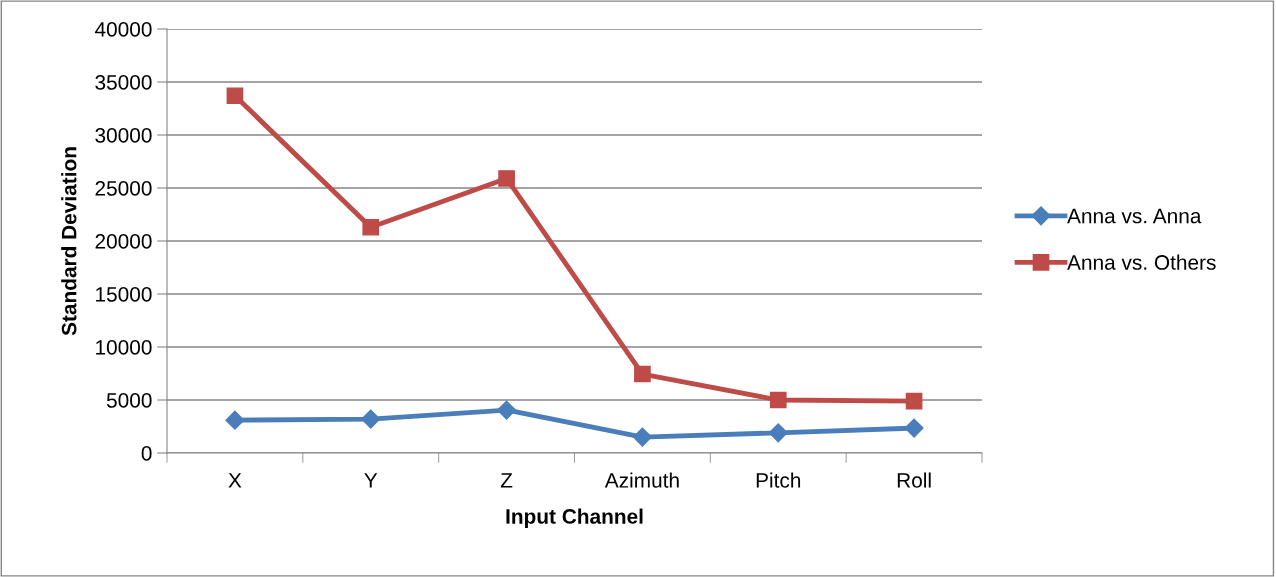  What do you see at coordinates (914, 480) in the screenshot?
I see `x-tick-label: Roll` at bounding box center [914, 480].